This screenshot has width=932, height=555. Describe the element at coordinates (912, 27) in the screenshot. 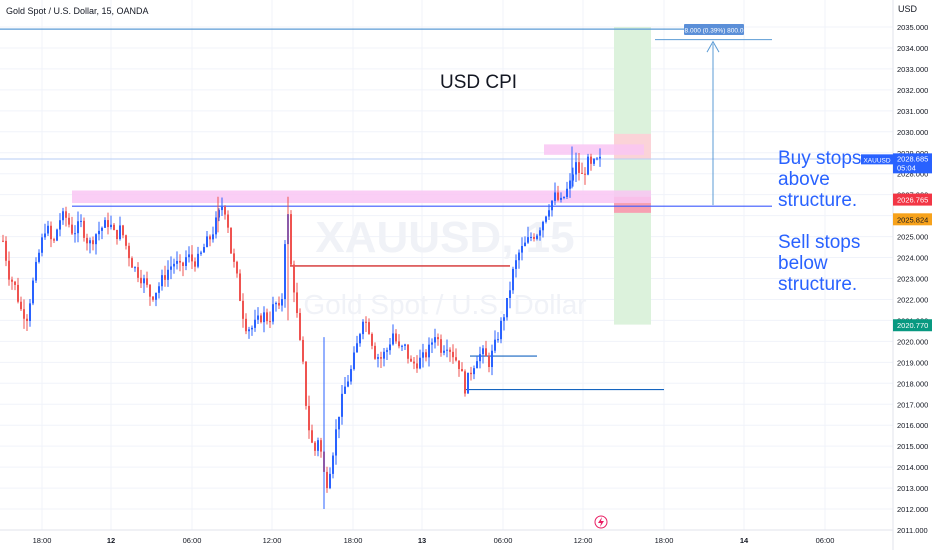

I see `price-tick-label: 2035.000` at that location.